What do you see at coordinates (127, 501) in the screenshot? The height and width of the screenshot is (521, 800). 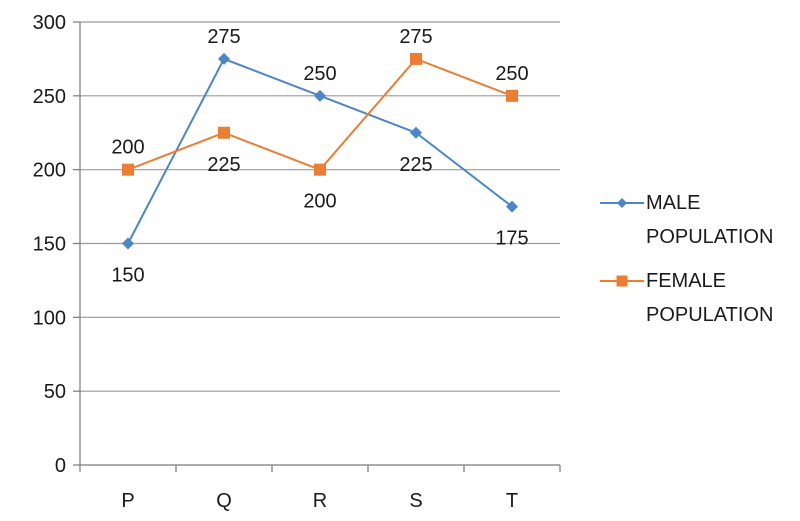 I see `x-tick-label-p: P` at bounding box center [127, 501].